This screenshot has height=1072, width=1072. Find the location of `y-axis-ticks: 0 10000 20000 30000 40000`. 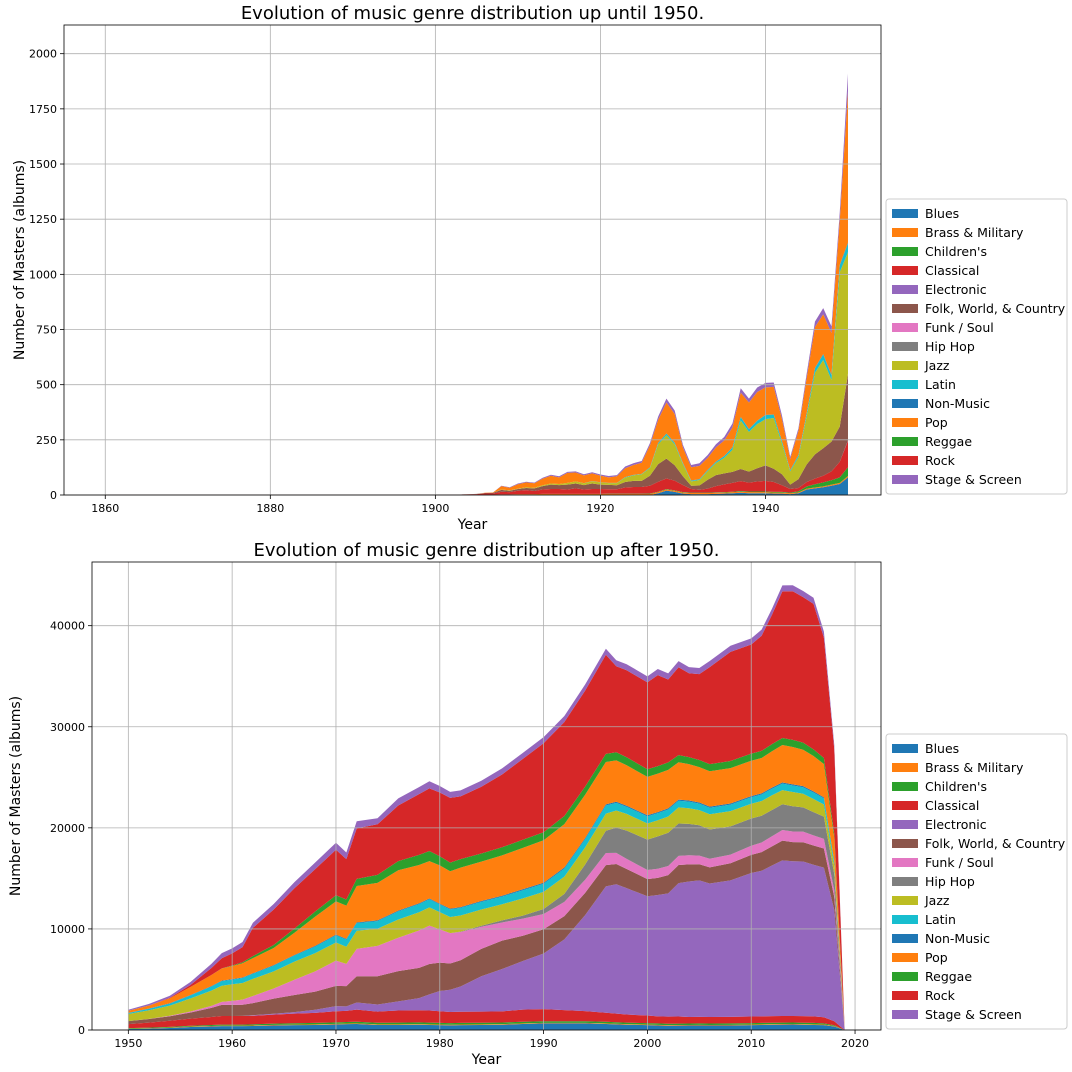

y-axis-ticks: 0 10000 20000 30000 40000 is located at coordinates (71, 828).